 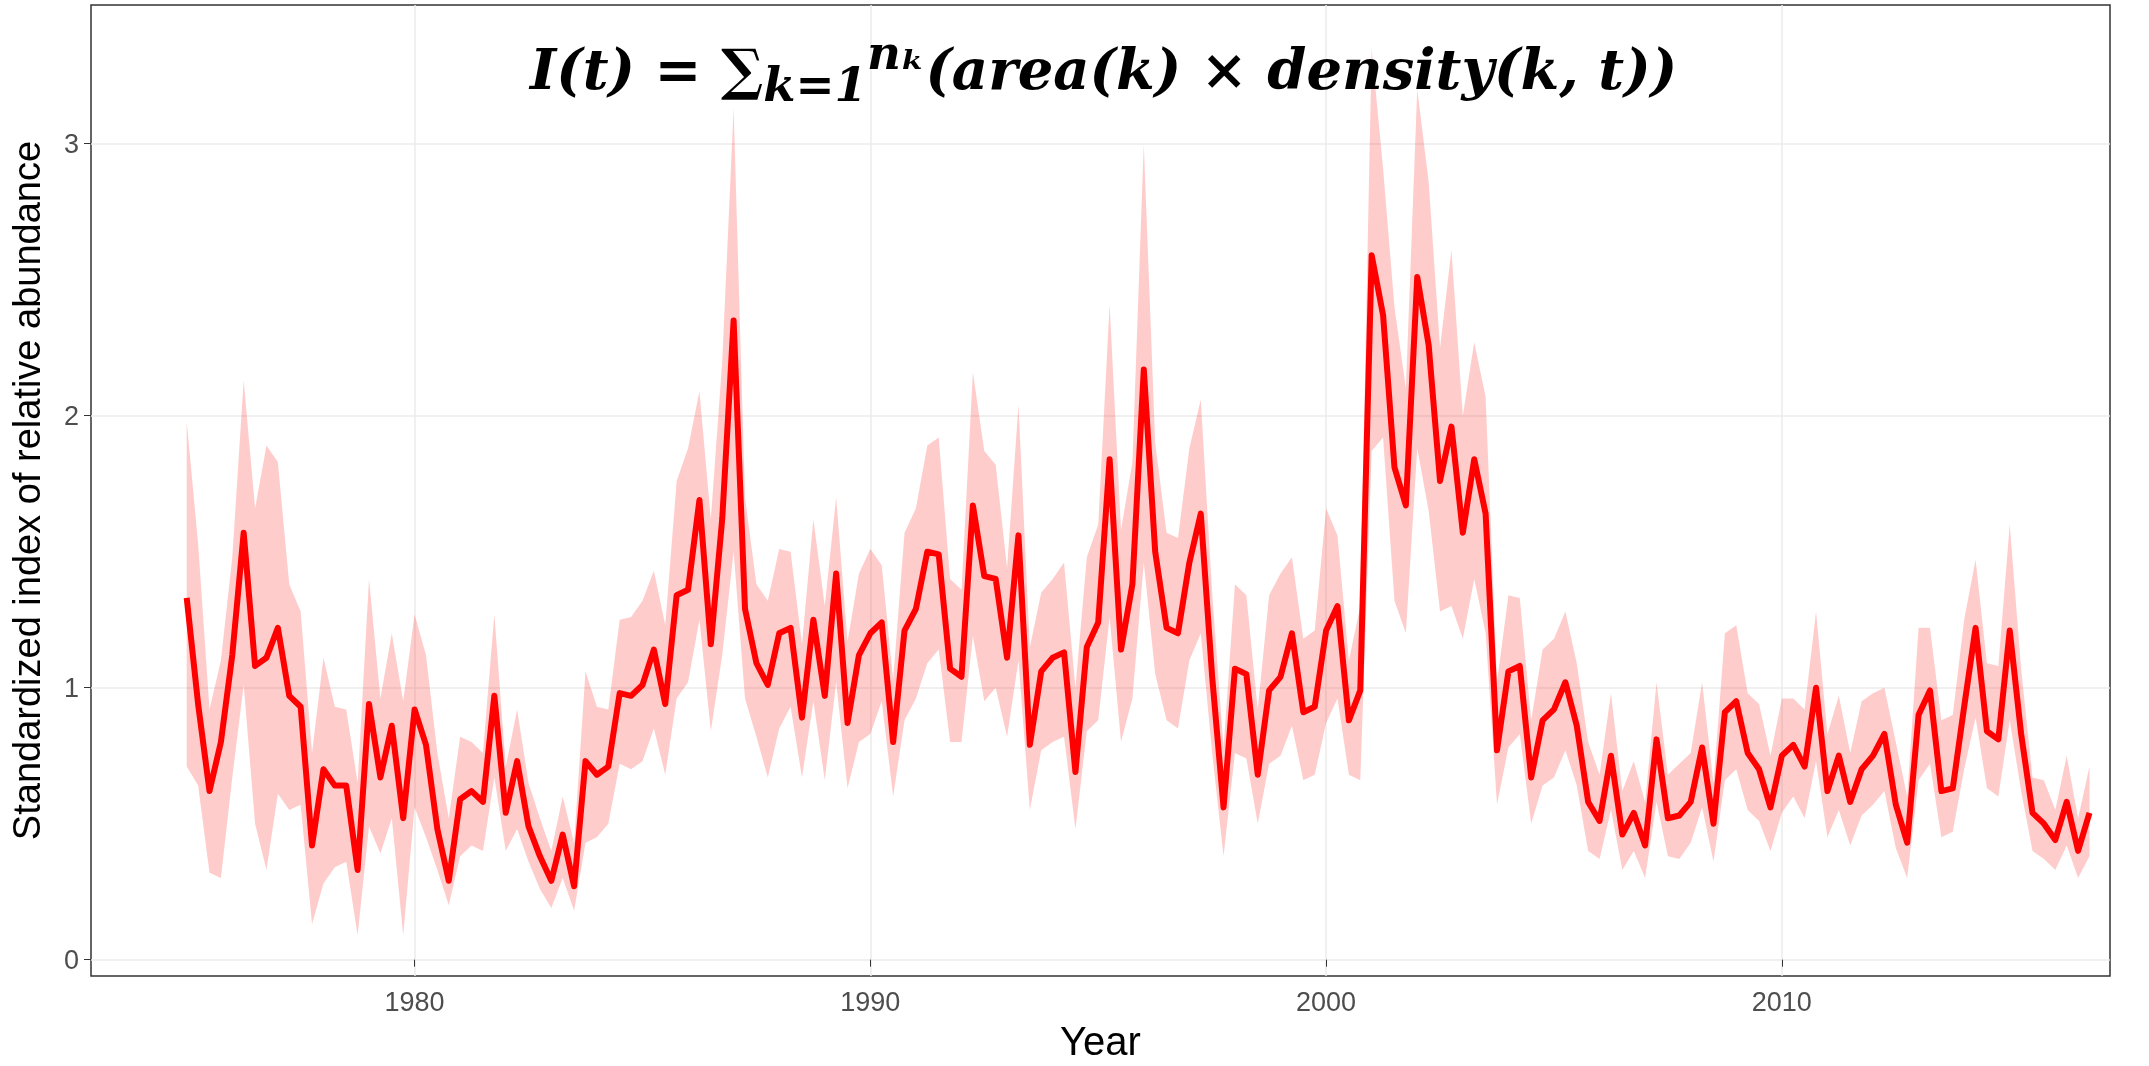 I want to click on x-tick-label: 1980, so click(x=414, y=1001).